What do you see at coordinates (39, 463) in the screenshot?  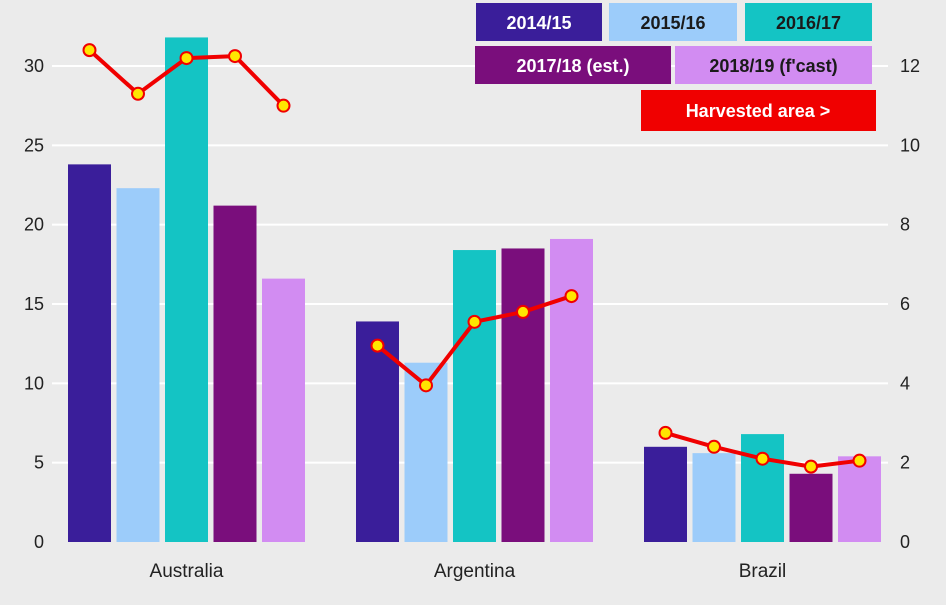 I see `y-left-tick-label: 5` at bounding box center [39, 463].